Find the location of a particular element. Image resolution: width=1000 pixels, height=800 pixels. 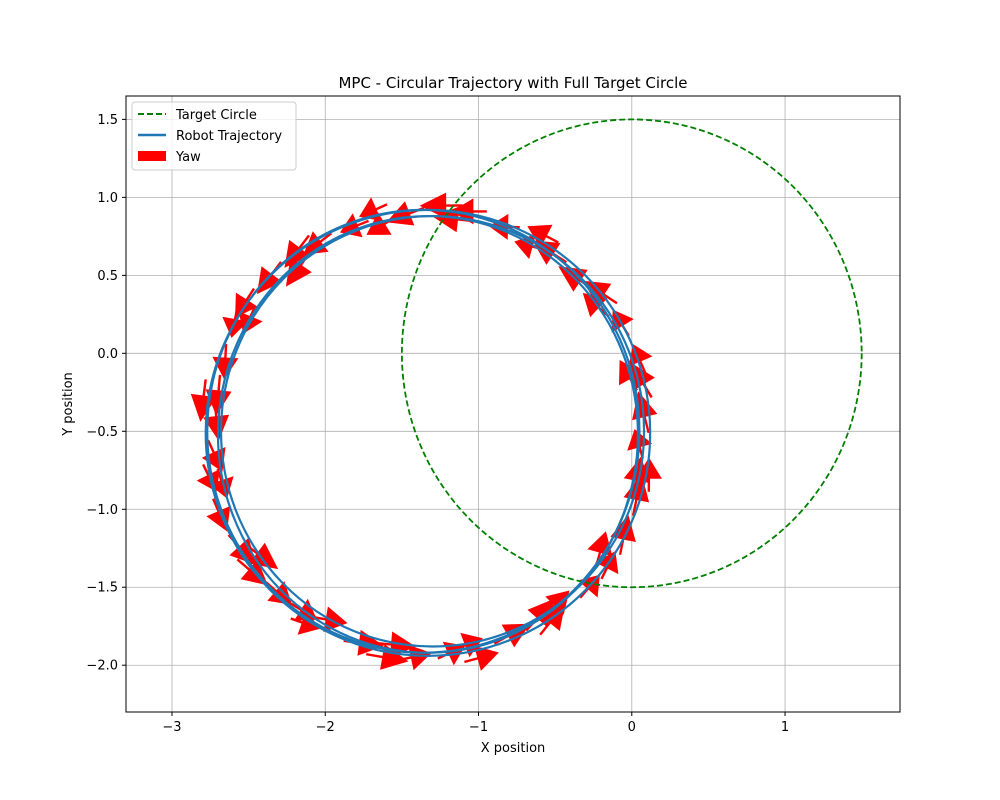

x-axis-label: X position is located at coordinates (513, 748).